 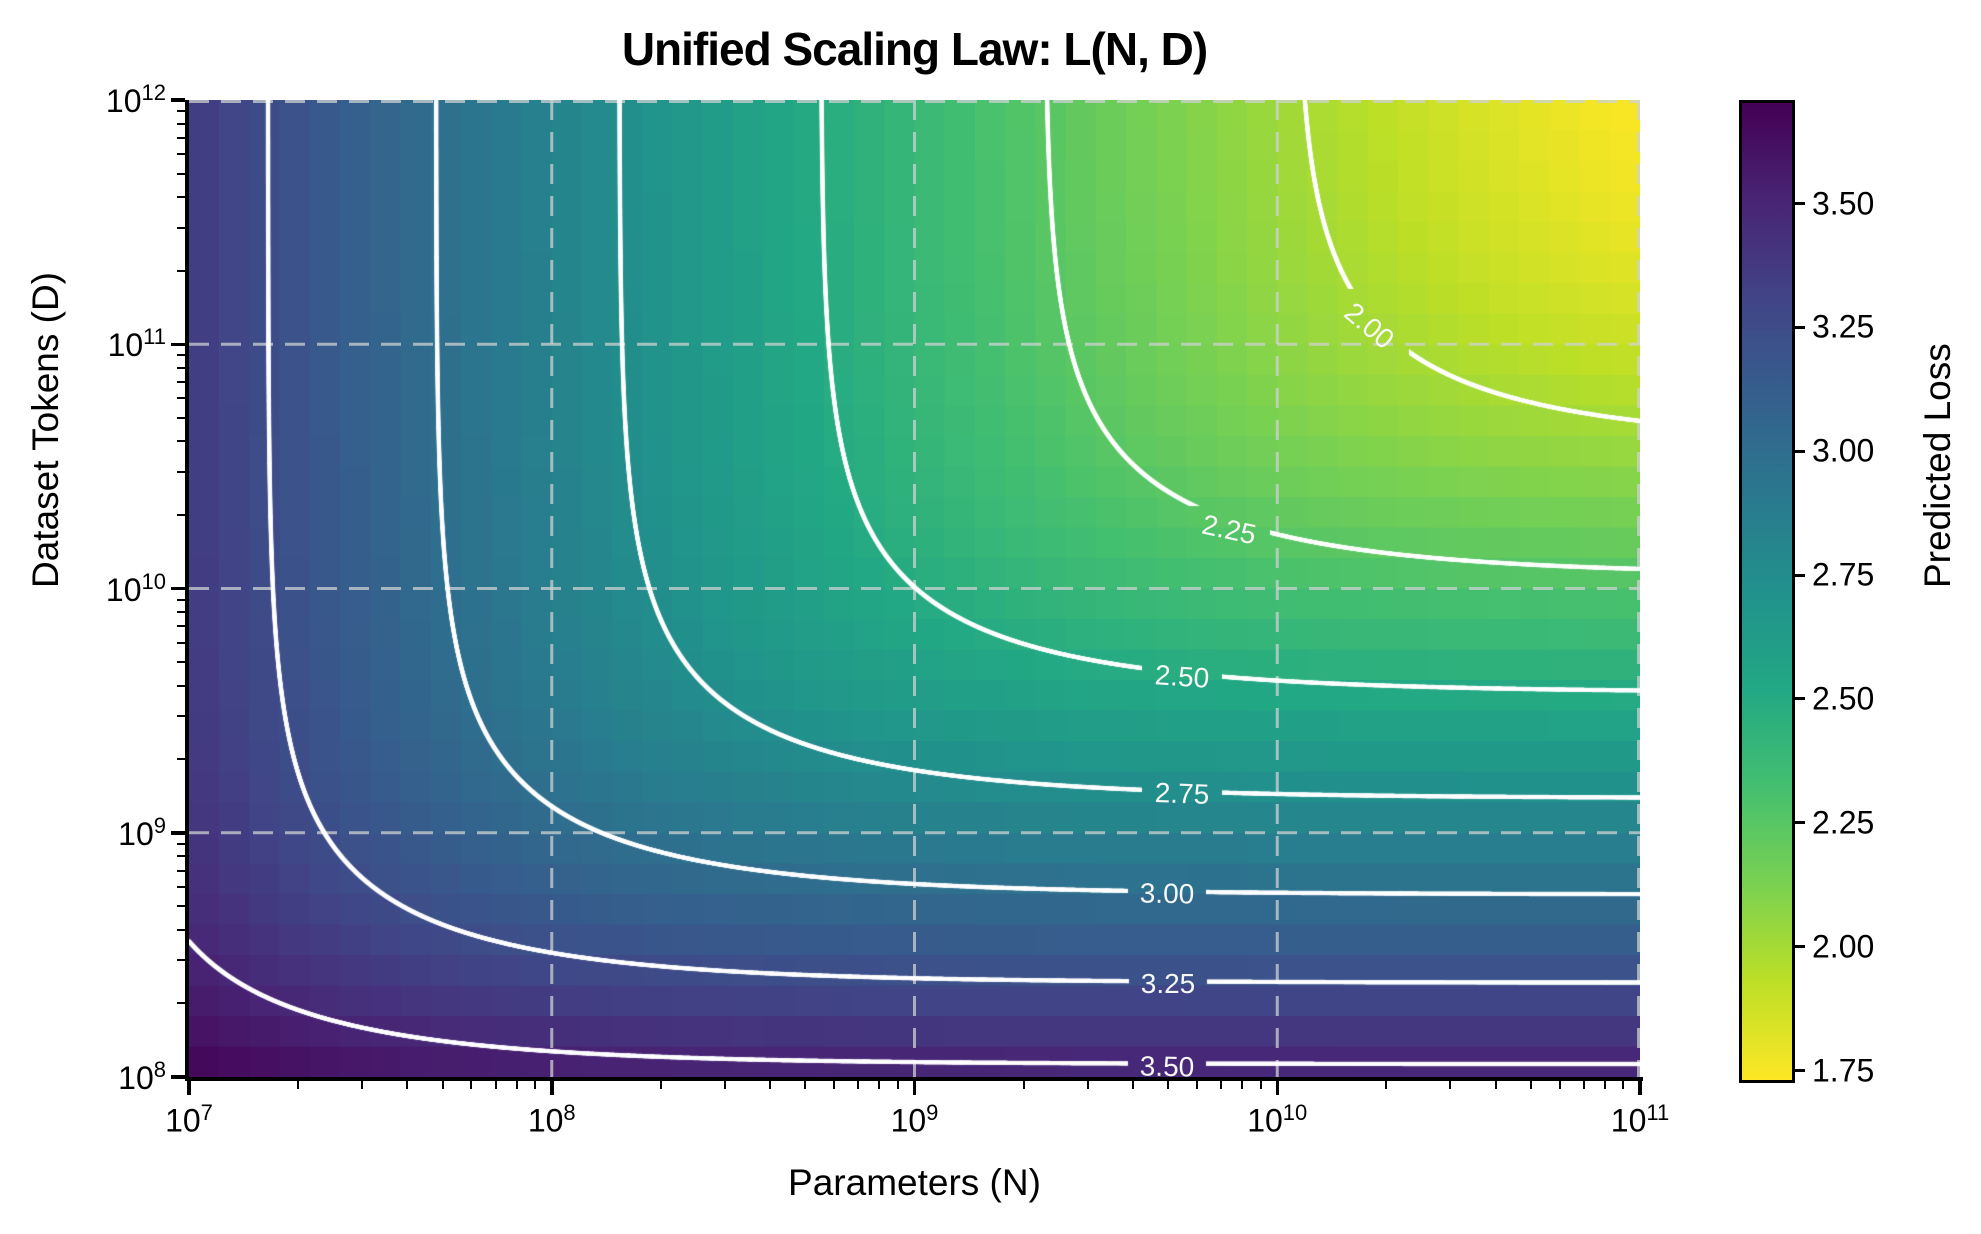 I want to click on y-tick-label-1e8: 10⁸, so click(x=142, y=1076).